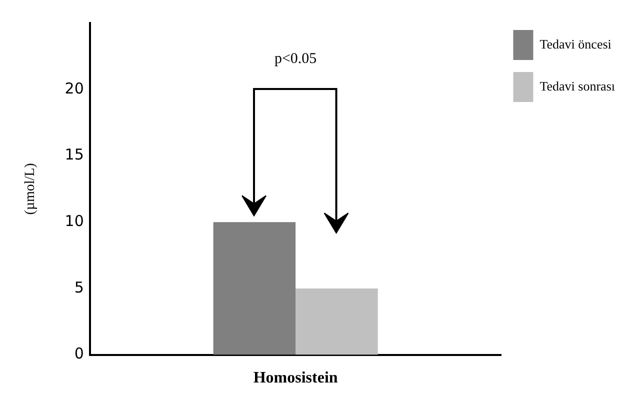  What do you see at coordinates (578, 86) in the screenshot?
I see `legend-label: Tedavi sonrası` at bounding box center [578, 86].